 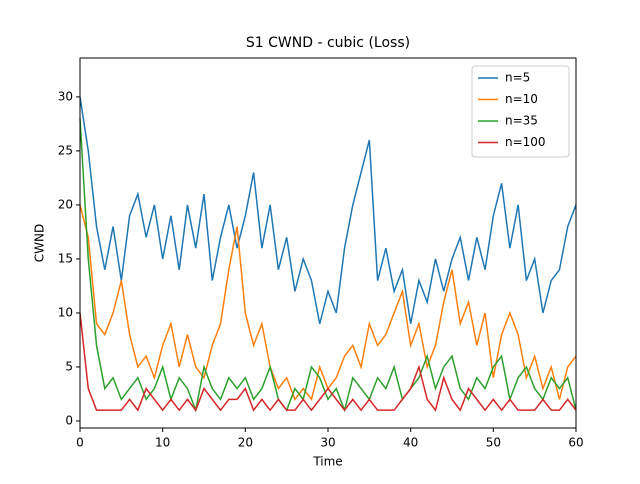 What do you see at coordinates (65, 258) in the screenshot?
I see `y-tick-label: 15` at bounding box center [65, 258].